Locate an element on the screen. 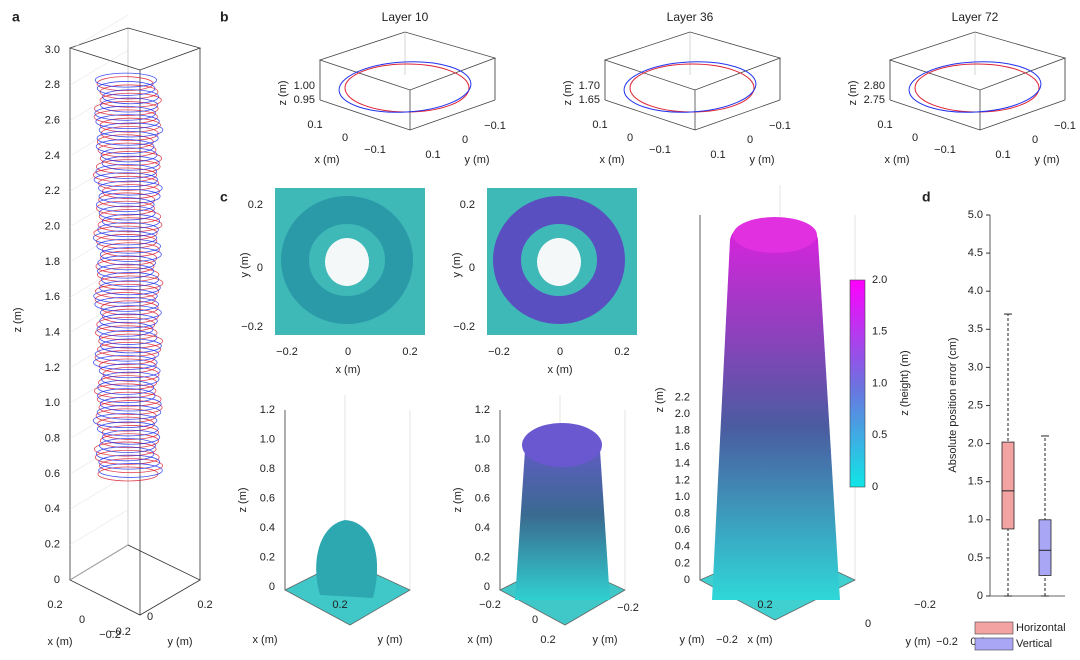 Image resolution: width=1080 pixels, height=660 pixels. y-tick-label: 4.0 is located at coordinates (975, 291).